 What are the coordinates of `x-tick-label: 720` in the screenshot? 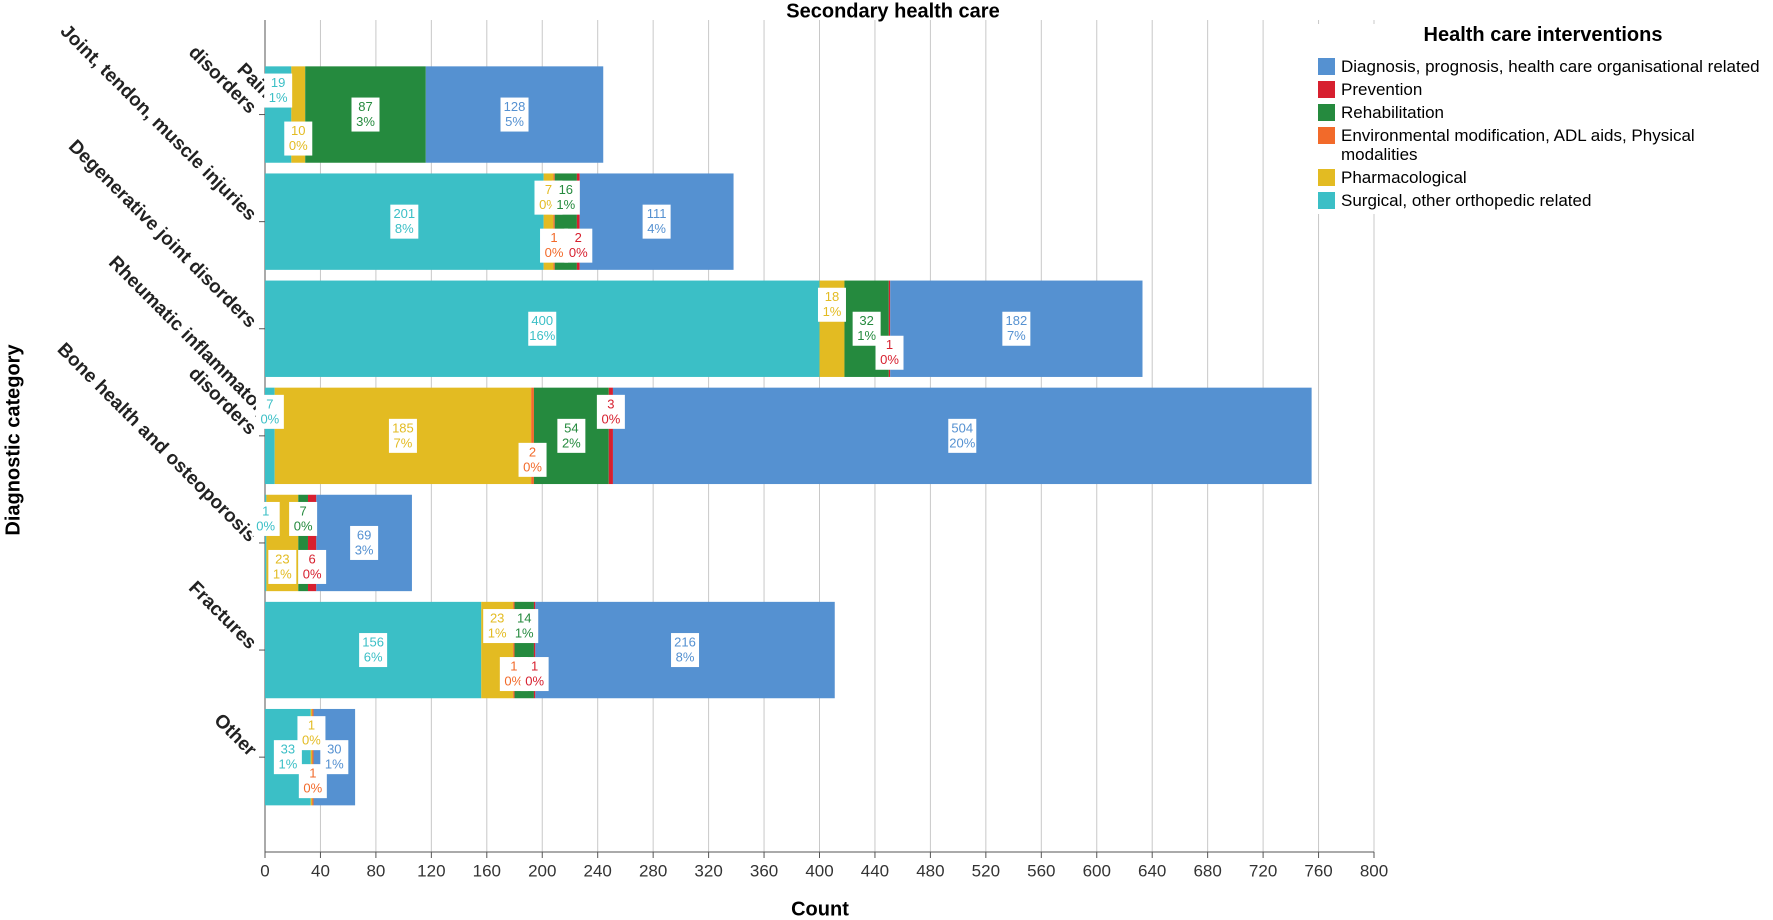 It's located at (1263, 870).